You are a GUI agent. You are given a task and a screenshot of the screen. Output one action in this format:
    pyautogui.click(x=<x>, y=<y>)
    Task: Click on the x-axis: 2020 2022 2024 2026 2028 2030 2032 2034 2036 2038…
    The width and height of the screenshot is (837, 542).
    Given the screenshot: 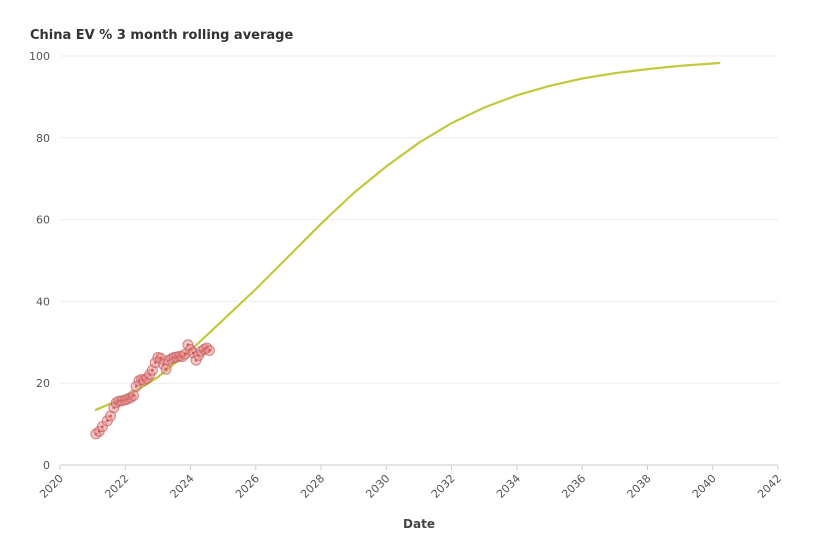 What is the action you would take?
    pyautogui.click(x=410, y=482)
    